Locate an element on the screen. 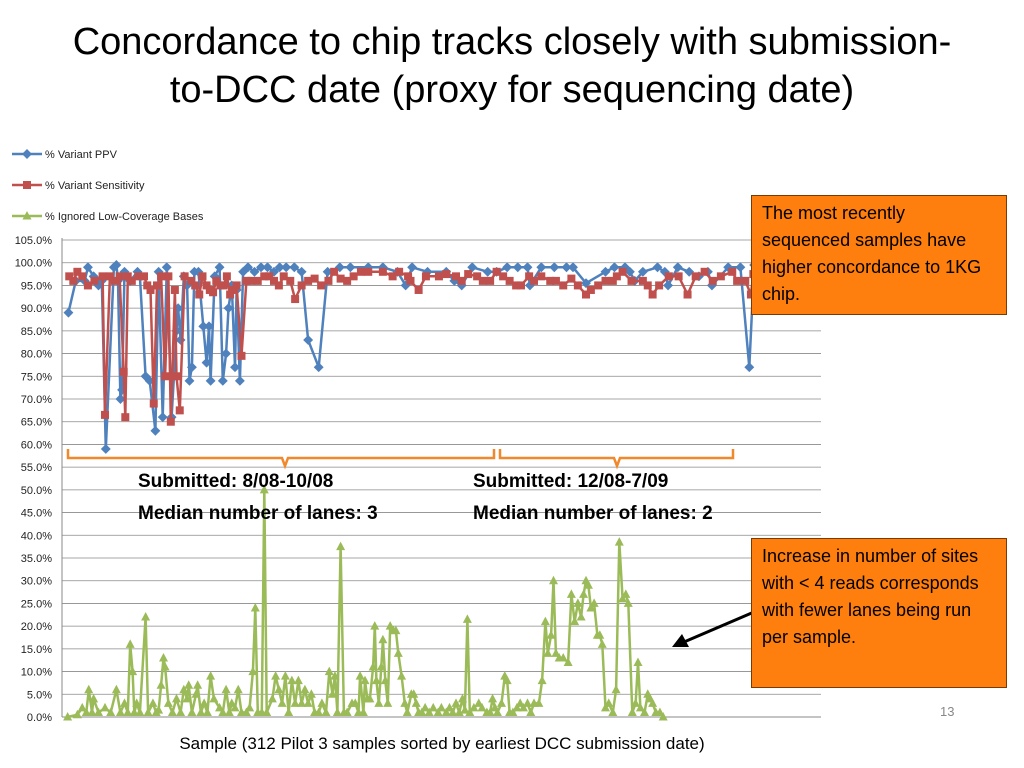 Image resolution: width=1024 pixels, height=768 pixels. y-tick-label: 5.0% is located at coordinates (39, 695).